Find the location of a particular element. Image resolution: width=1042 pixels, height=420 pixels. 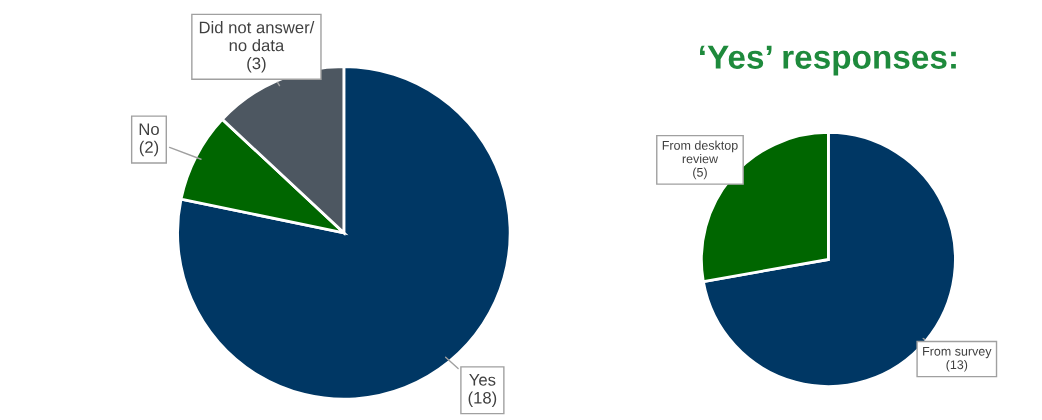

data-label: (13) is located at coordinates (957, 365).